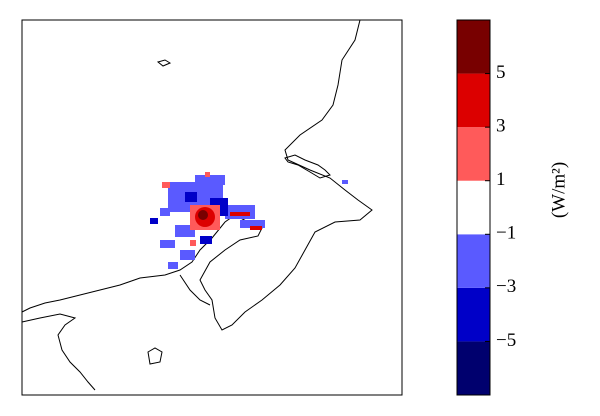 The image size is (600, 416). What do you see at coordinates (501, 179) in the screenshot?
I see `colorbar-tick-label: 1` at bounding box center [501, 179].